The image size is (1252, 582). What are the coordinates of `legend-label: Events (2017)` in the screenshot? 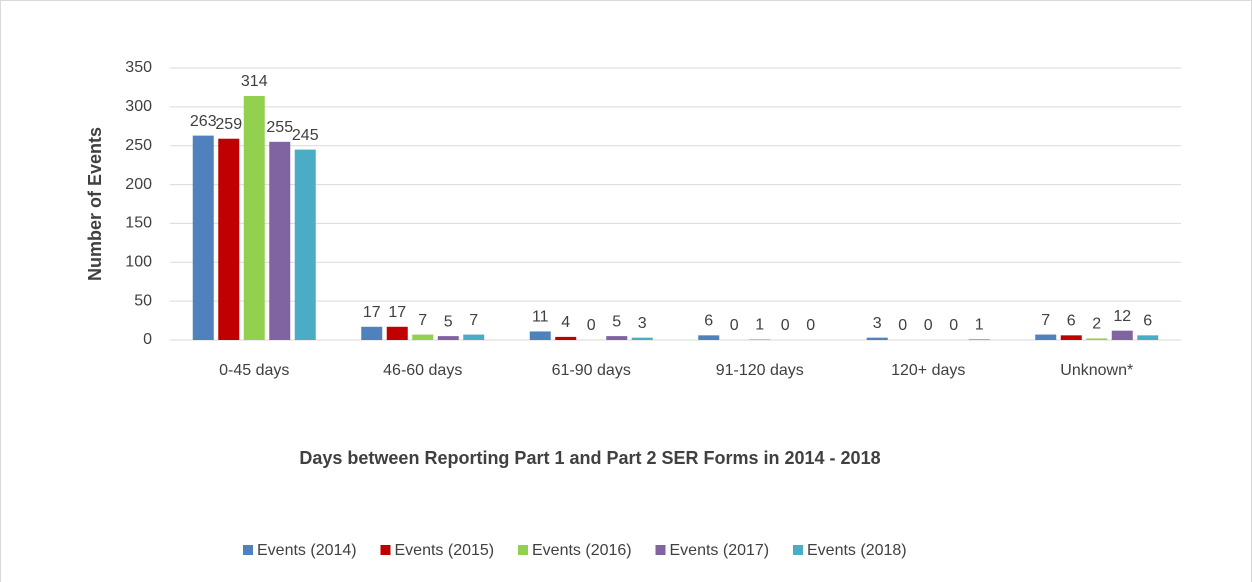 It's located at (720, 550).